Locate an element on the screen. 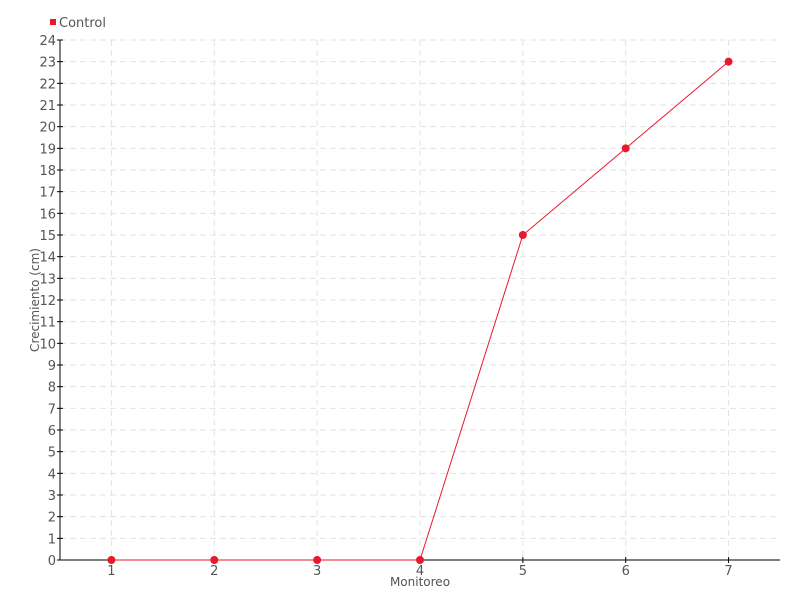 The image size is (800, 604). x-tick-label: 1 is located at coordinates (111, 571).